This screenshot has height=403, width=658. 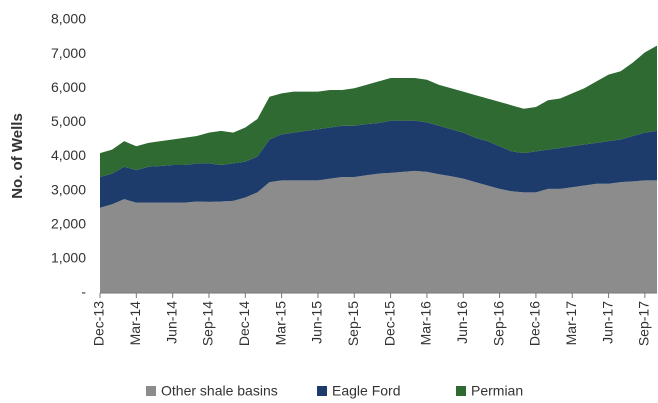 I want to click on x-tick-label: Jun-14, so click(x=171, y=322).